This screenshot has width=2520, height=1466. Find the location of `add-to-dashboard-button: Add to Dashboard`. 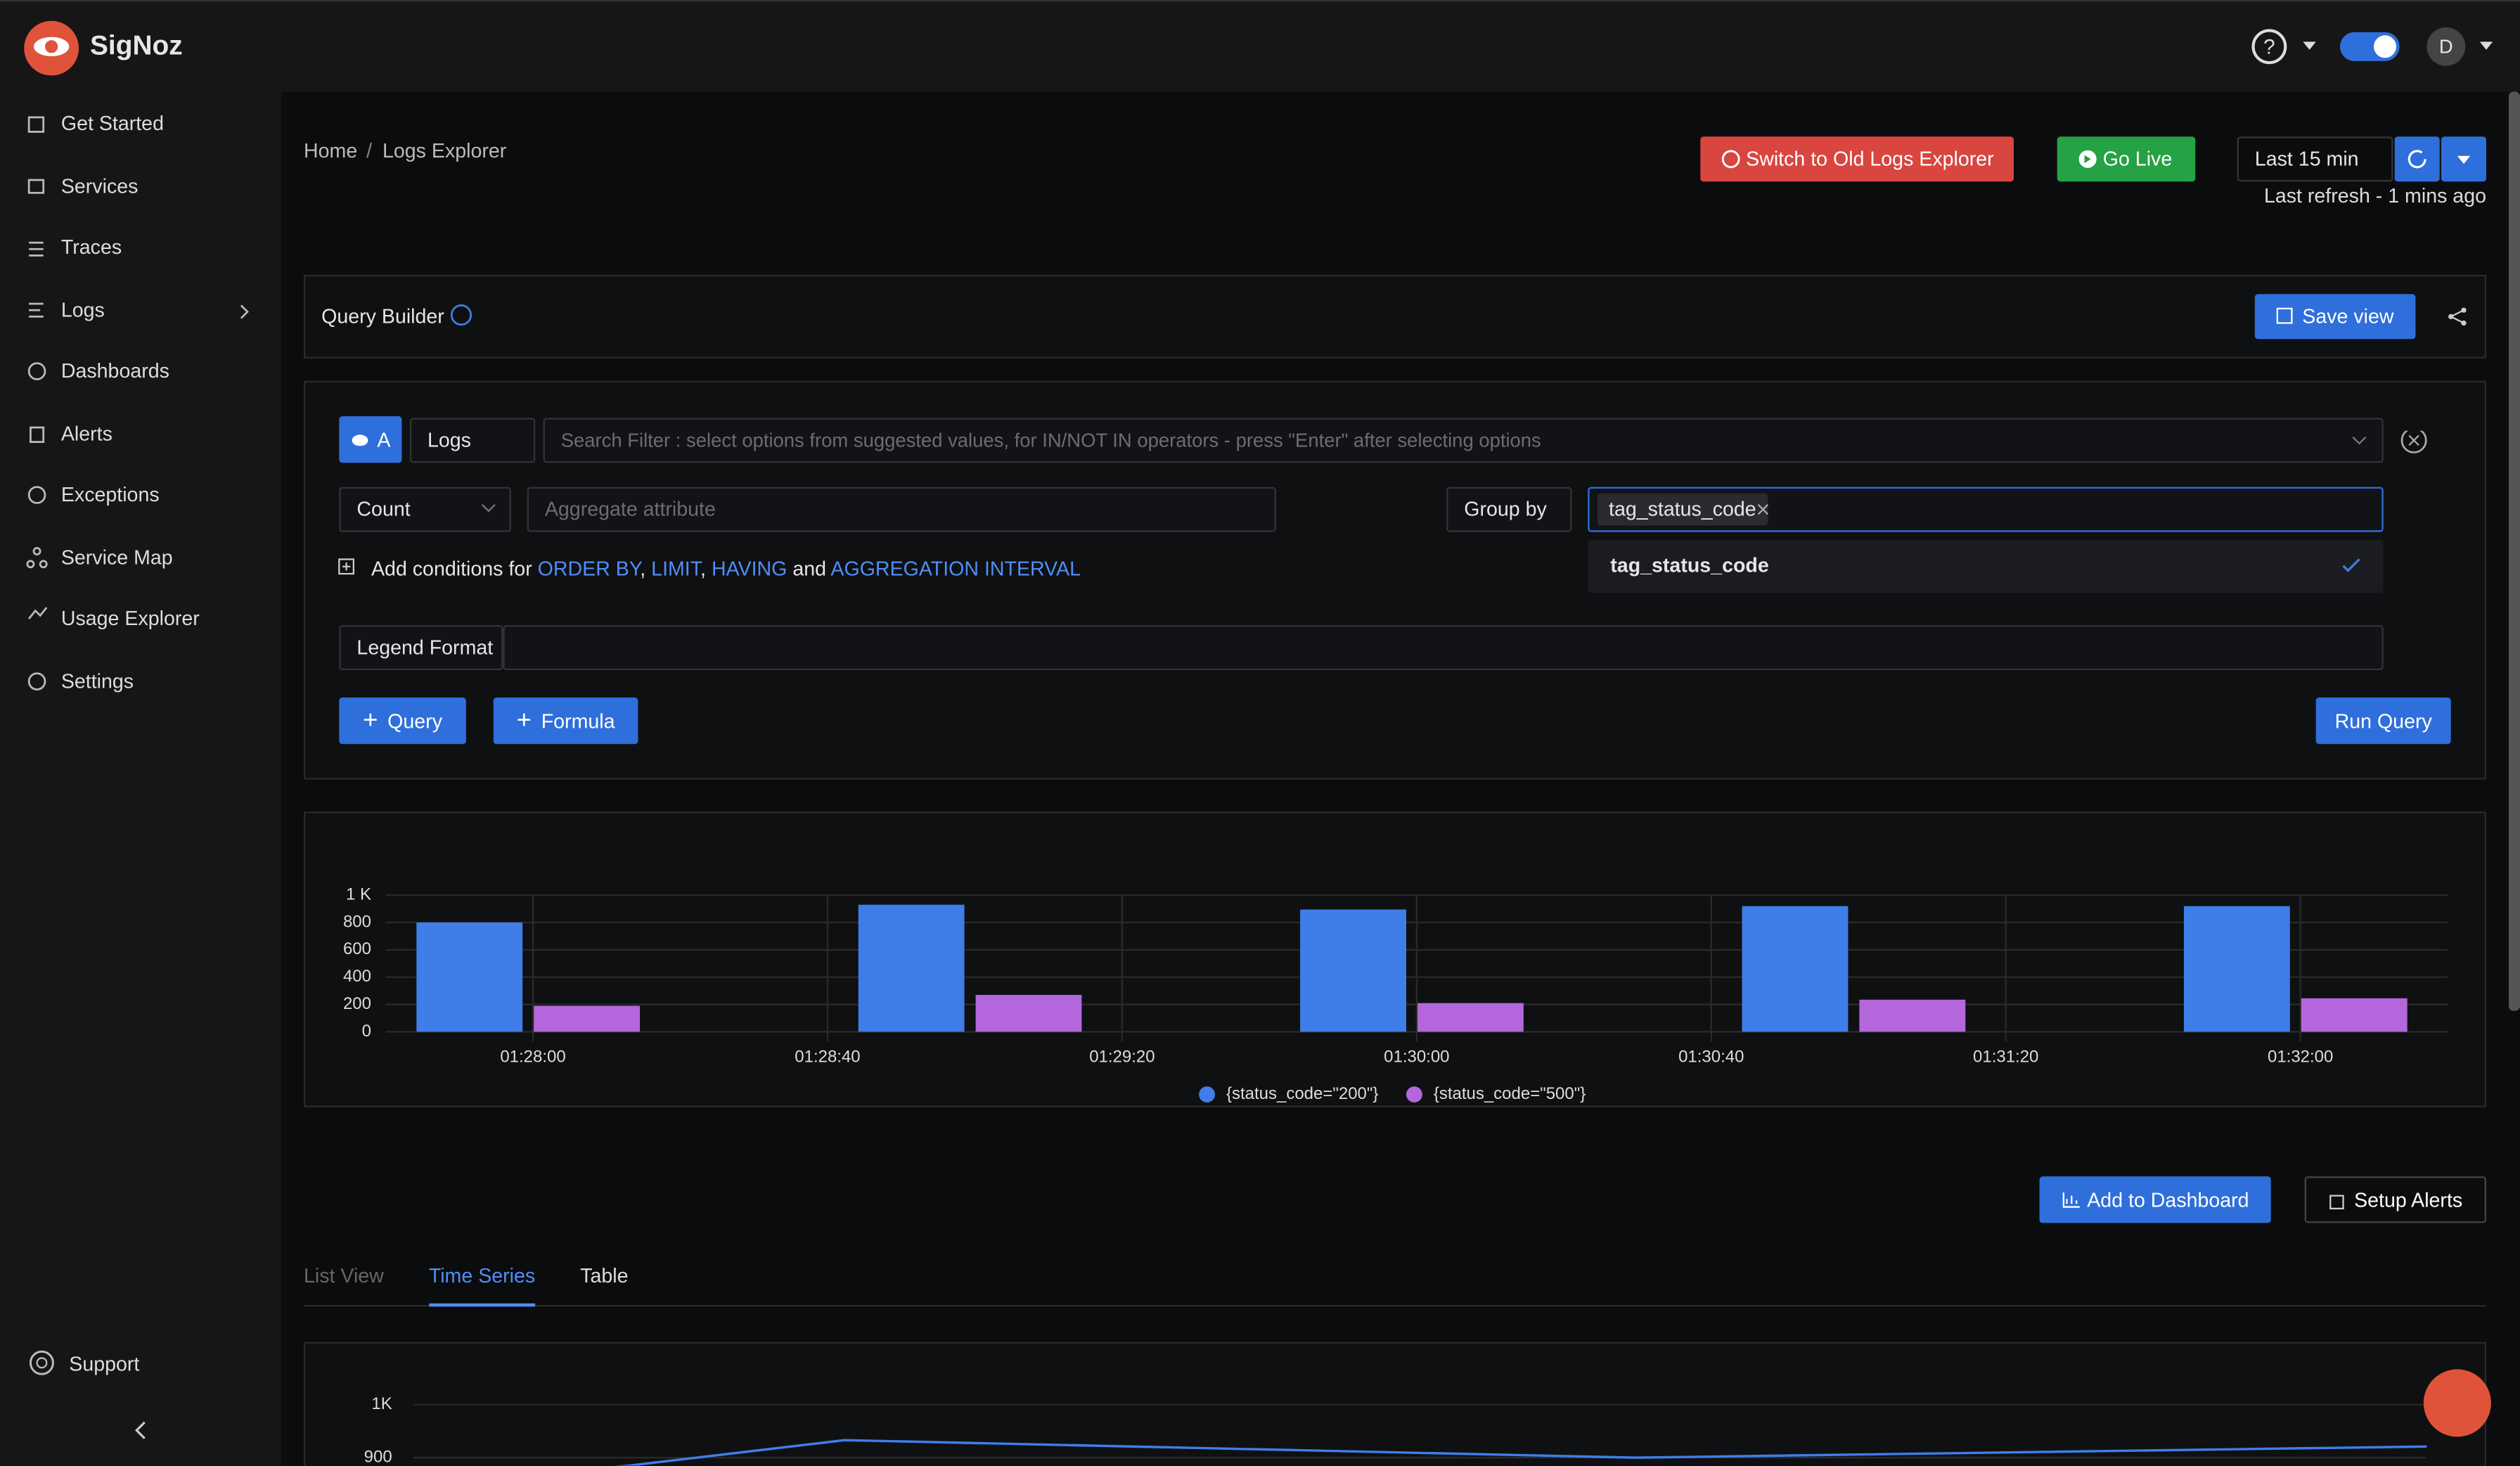

add-to-dashboard-button: Add to Dashboard is located at coordinates (2155, 1199).